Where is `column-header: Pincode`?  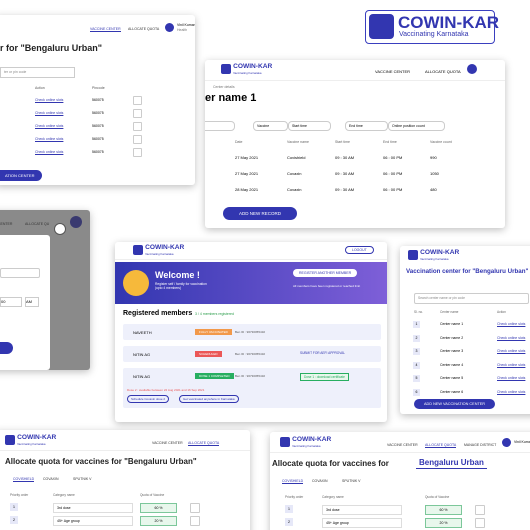 column-header: Pincode is located at coordinates (98, 88).